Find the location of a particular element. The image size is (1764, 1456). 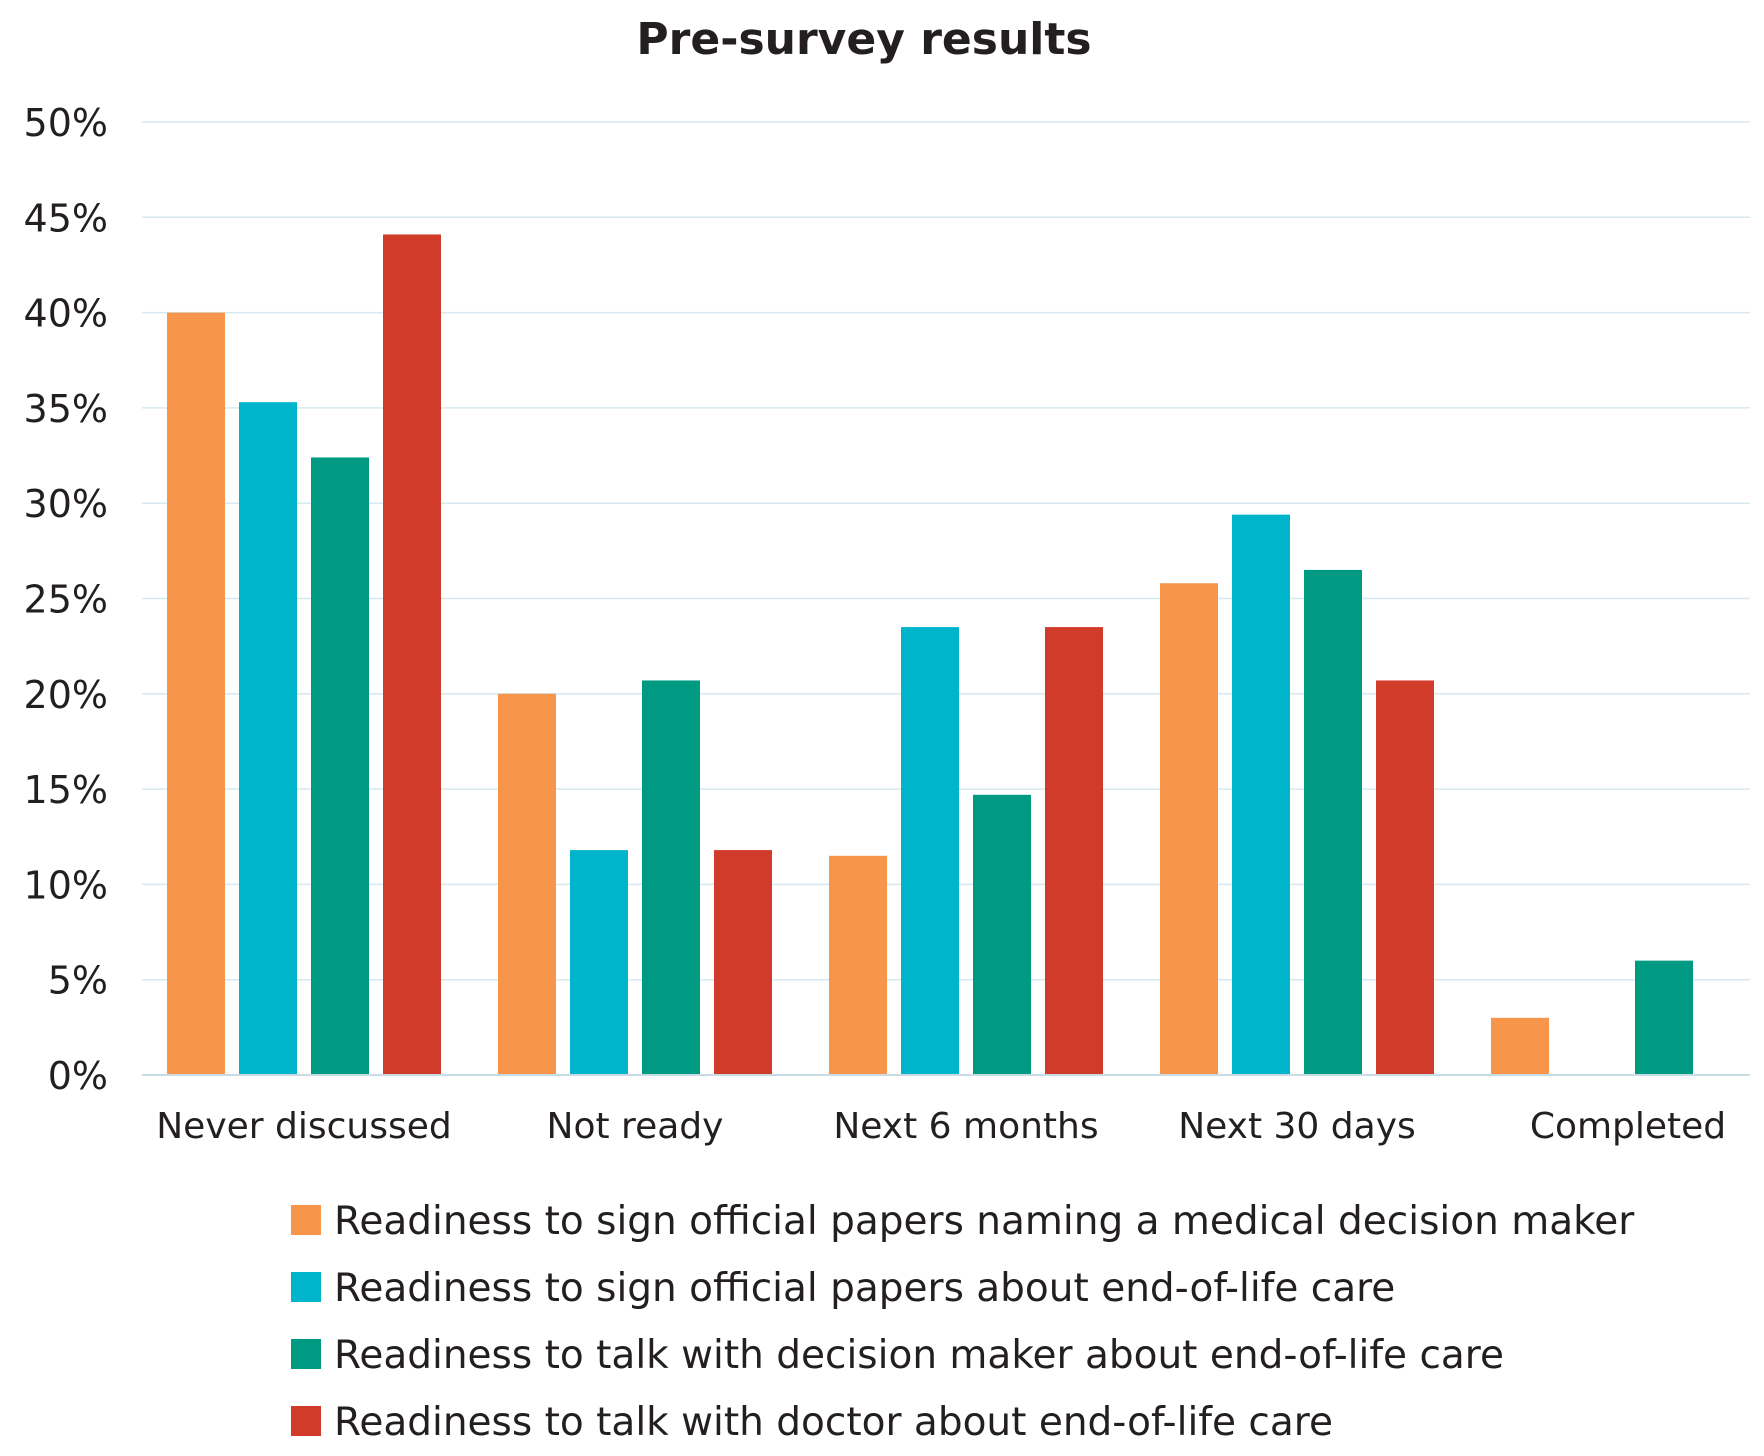

y-tick-label: 35% is located at coordinates (66, 409).